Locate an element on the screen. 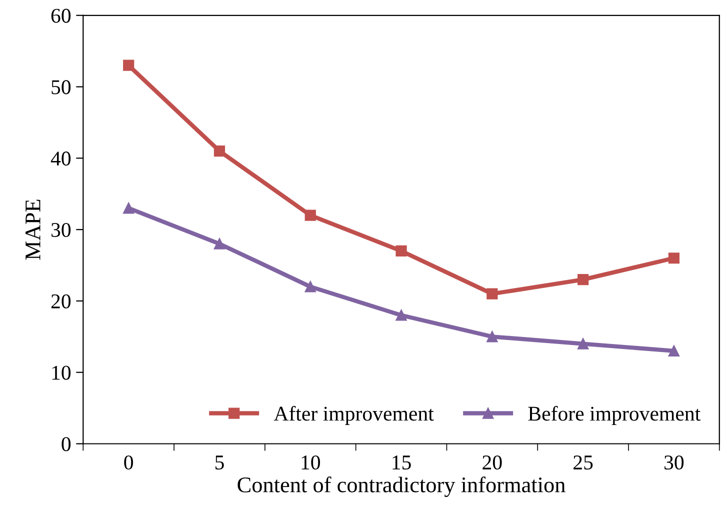 Image resolution: width=723 pixels, height=513 pixels. y-tick-label: 10 is located at coordinates (61, 373).